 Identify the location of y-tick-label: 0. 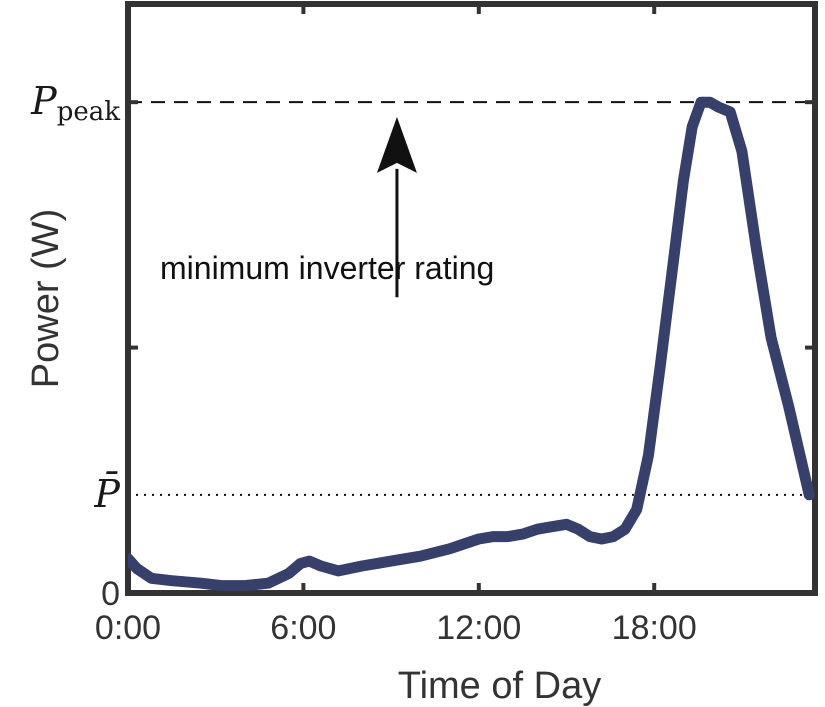
(110, 594).